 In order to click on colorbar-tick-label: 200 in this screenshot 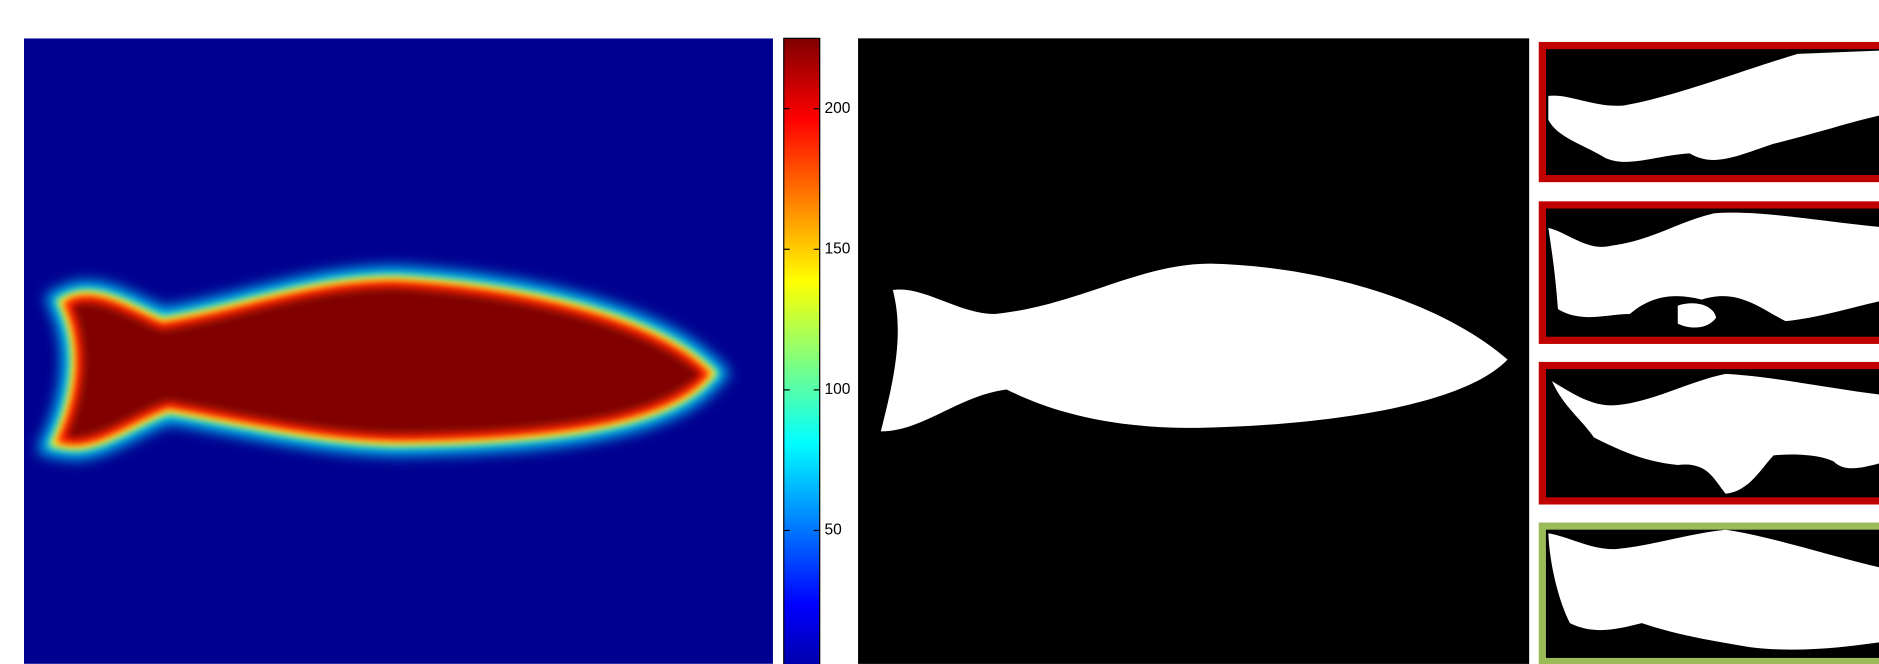, I will do `click(837, 108)`.